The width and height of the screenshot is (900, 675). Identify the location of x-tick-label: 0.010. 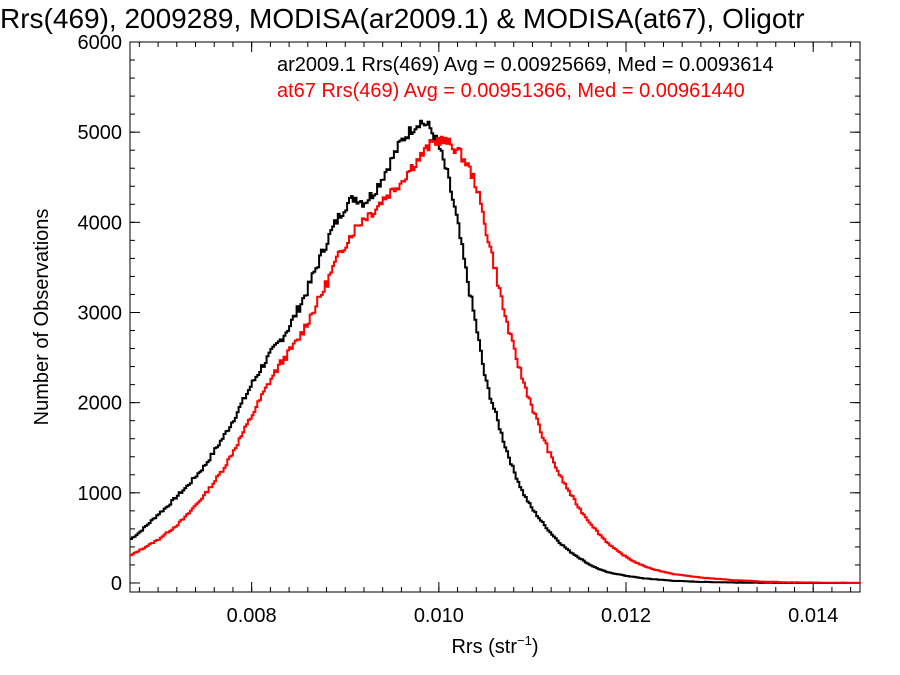
(439, 616).